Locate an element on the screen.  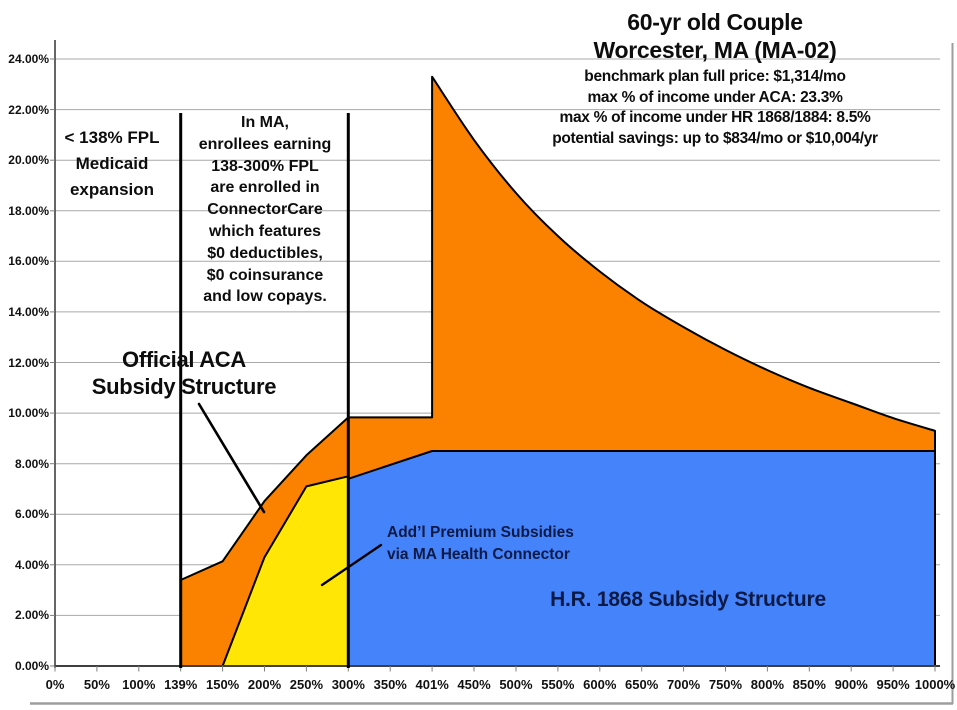
x-tick-label: 300% is located at coordinates (348, 684).